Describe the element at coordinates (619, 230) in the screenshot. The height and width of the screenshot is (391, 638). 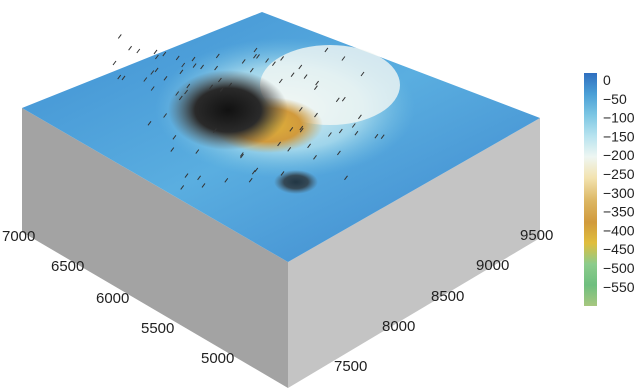
I see `colorbar-tick-label: −400` at that location.